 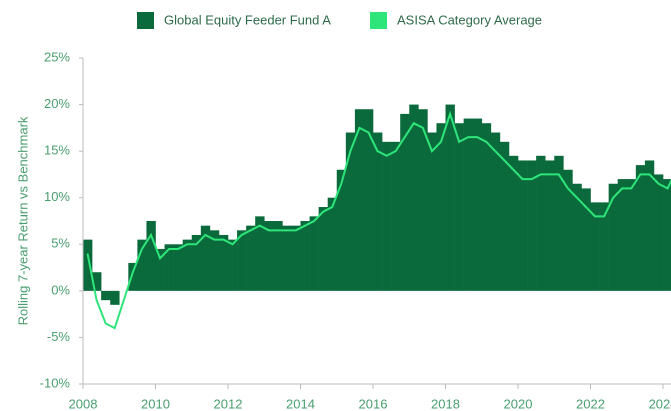 I want to click on x-tick-label: 2014, so click(x=300, y=403).